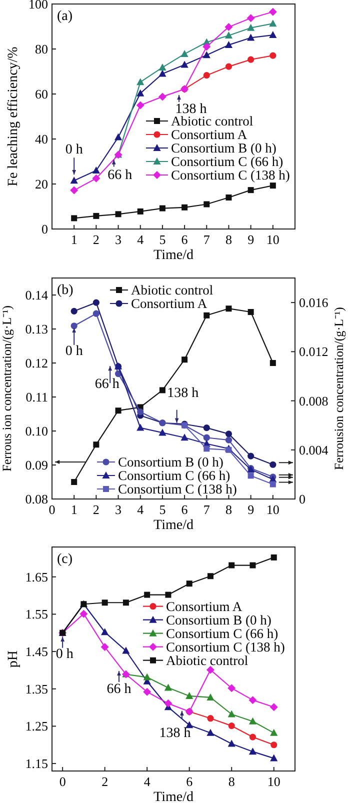 The width and height of the screenshot is (350, 803). Describe the element at coordinates (41, 49) in the screenshot. I see `y-tick-label: 80` at that location.